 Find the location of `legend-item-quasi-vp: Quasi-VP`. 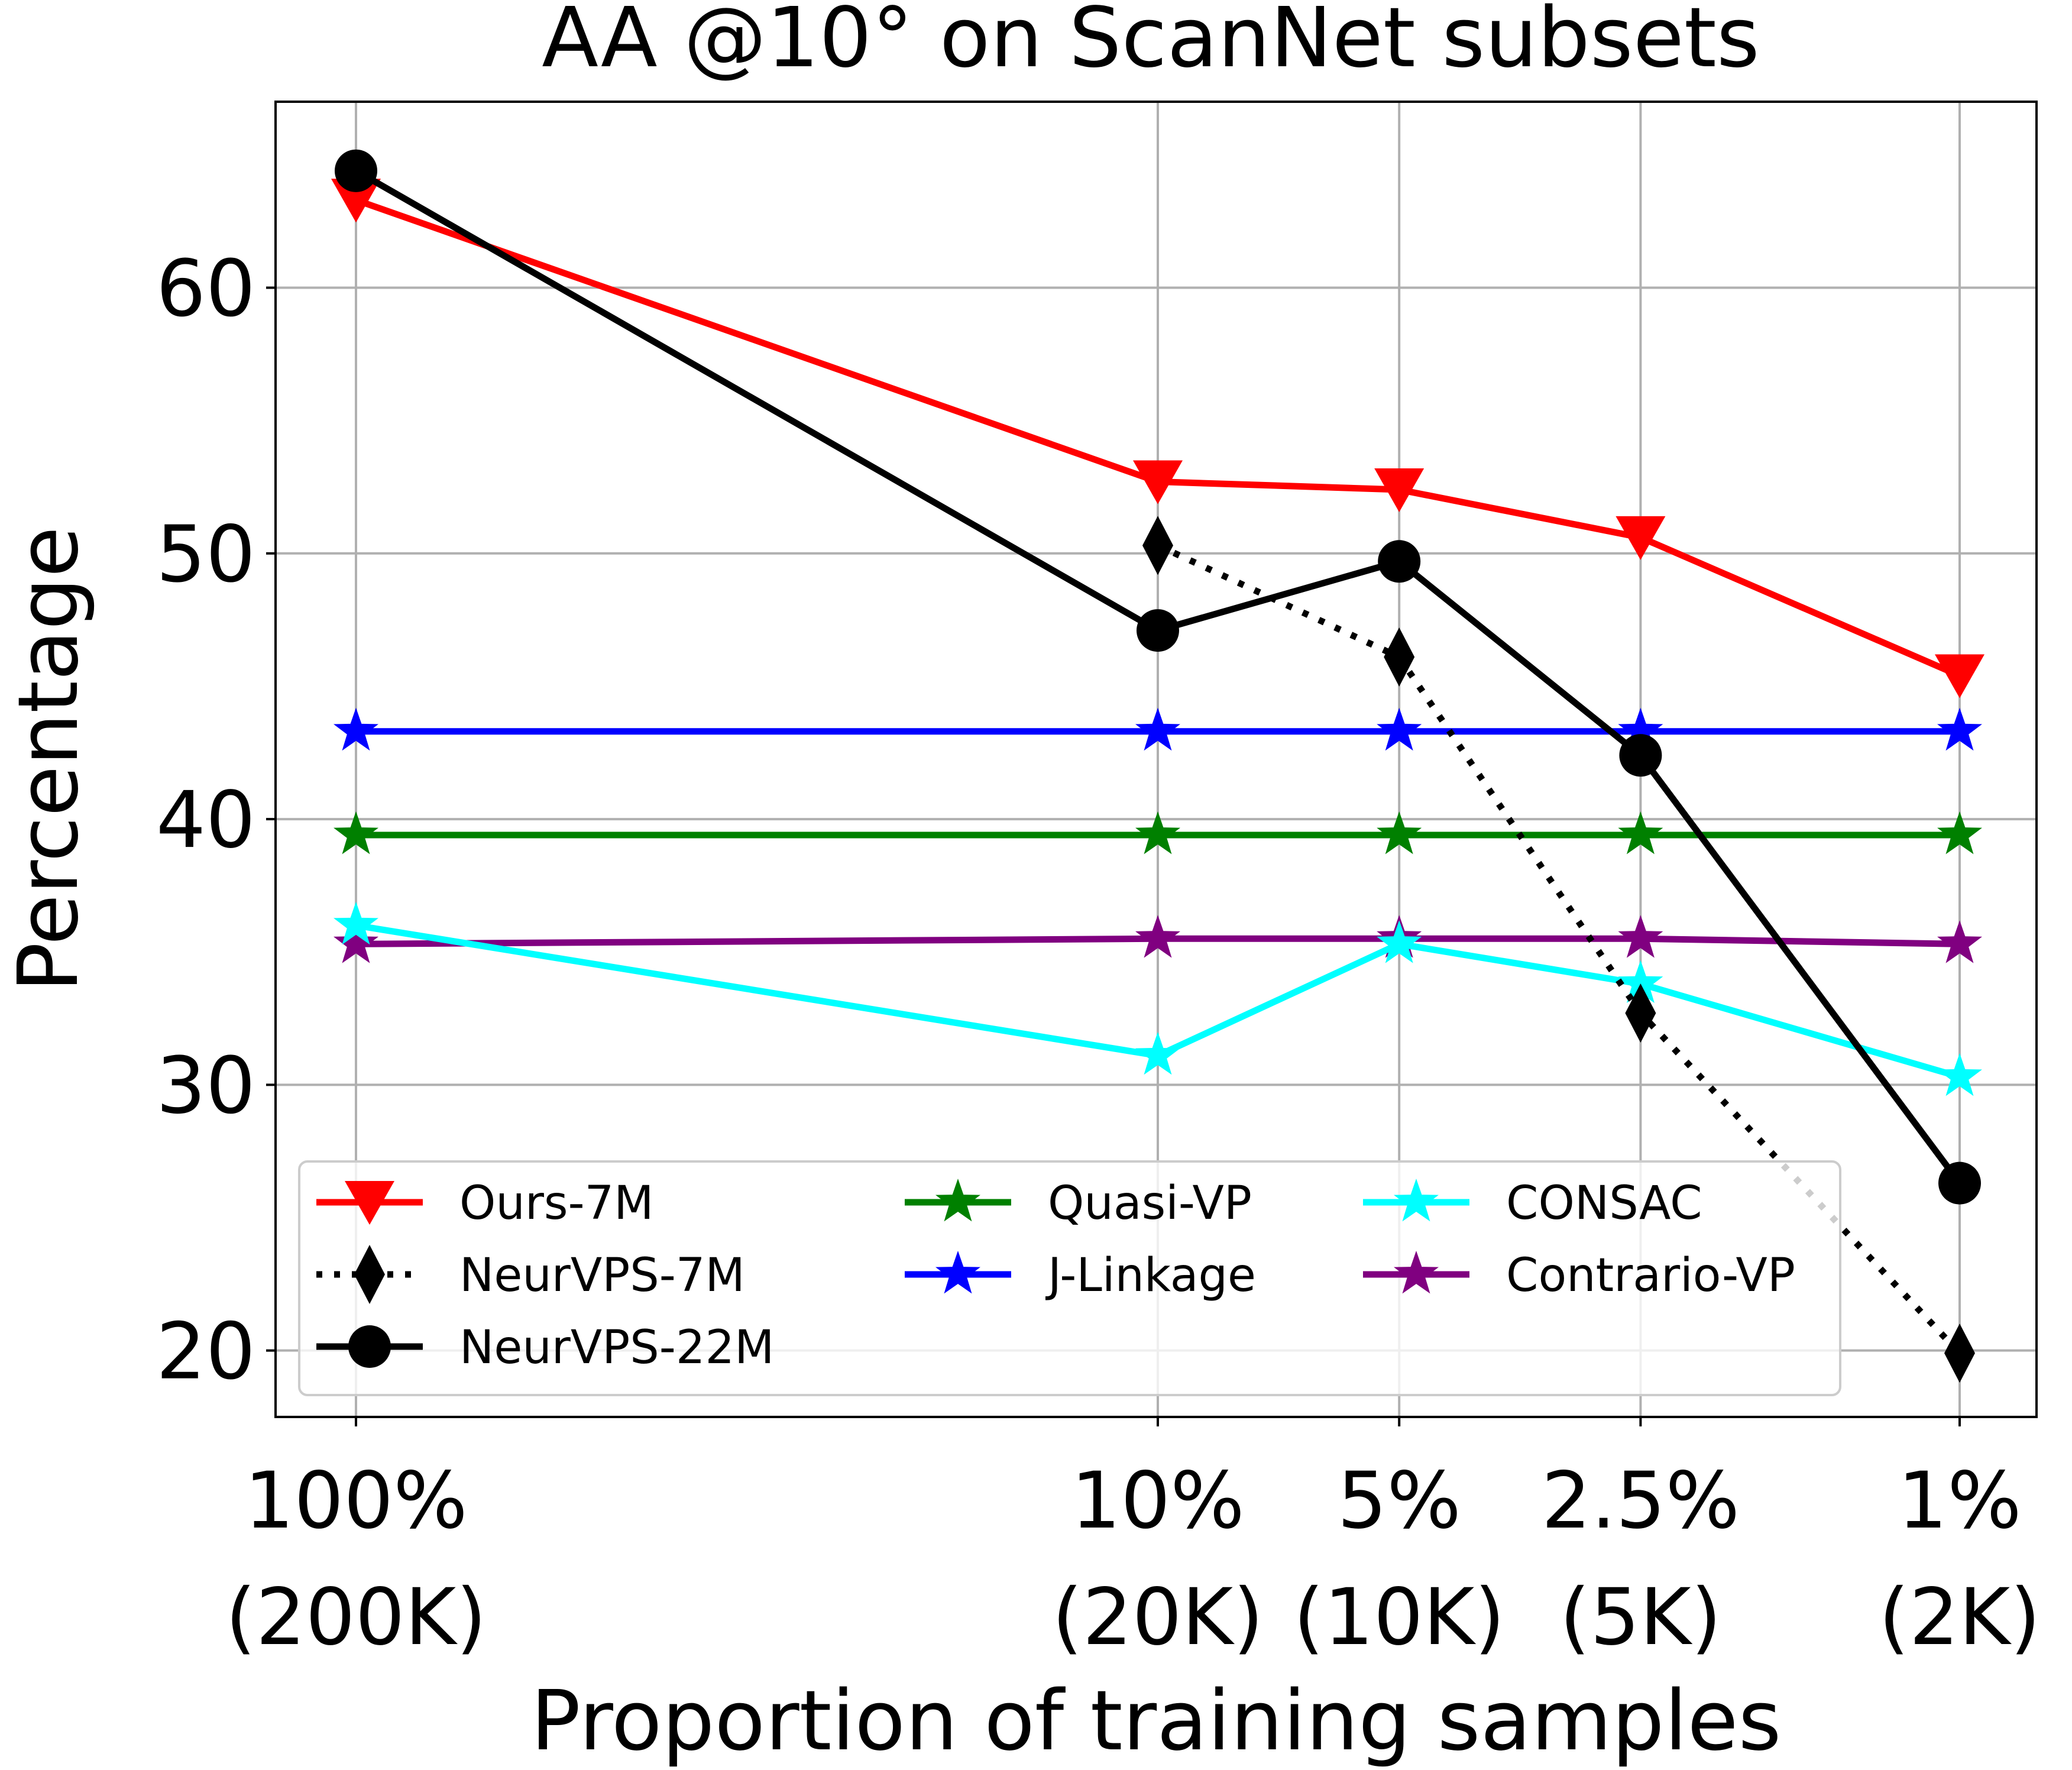

legend-item-quasi-vp: Quasi-VP is located at coordinates (1078, 1203).